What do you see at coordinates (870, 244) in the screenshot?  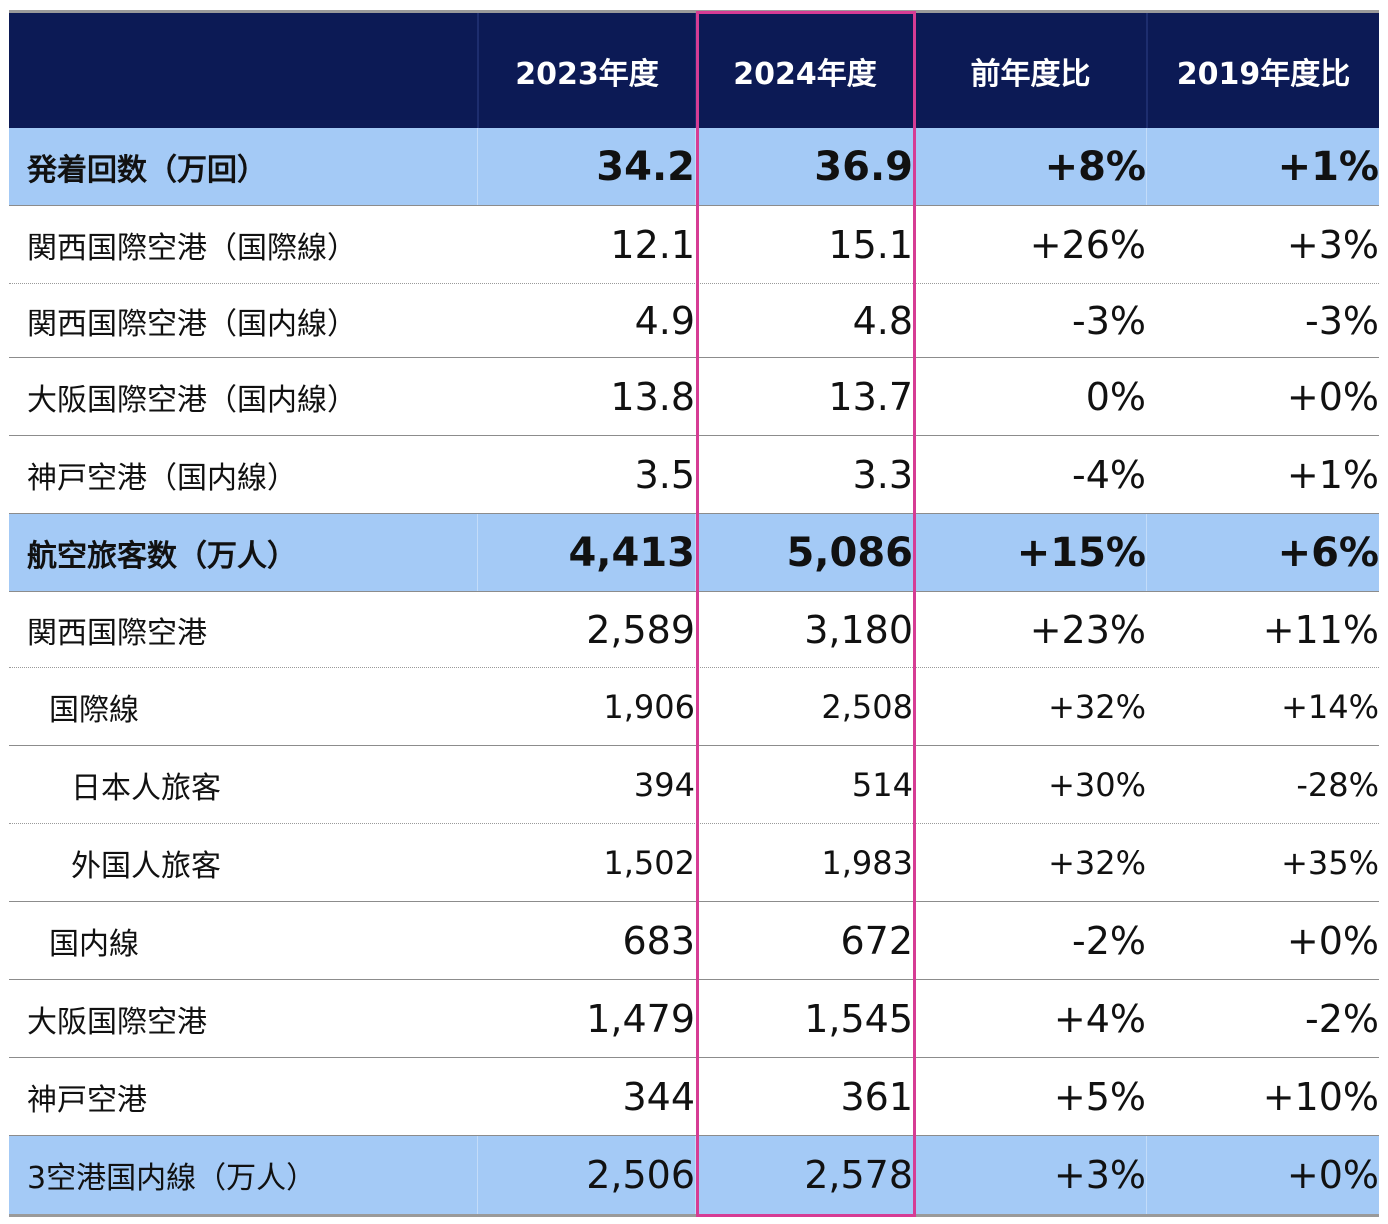 I see `value-fy2024: 15.1` at bounding box center [870, 244].